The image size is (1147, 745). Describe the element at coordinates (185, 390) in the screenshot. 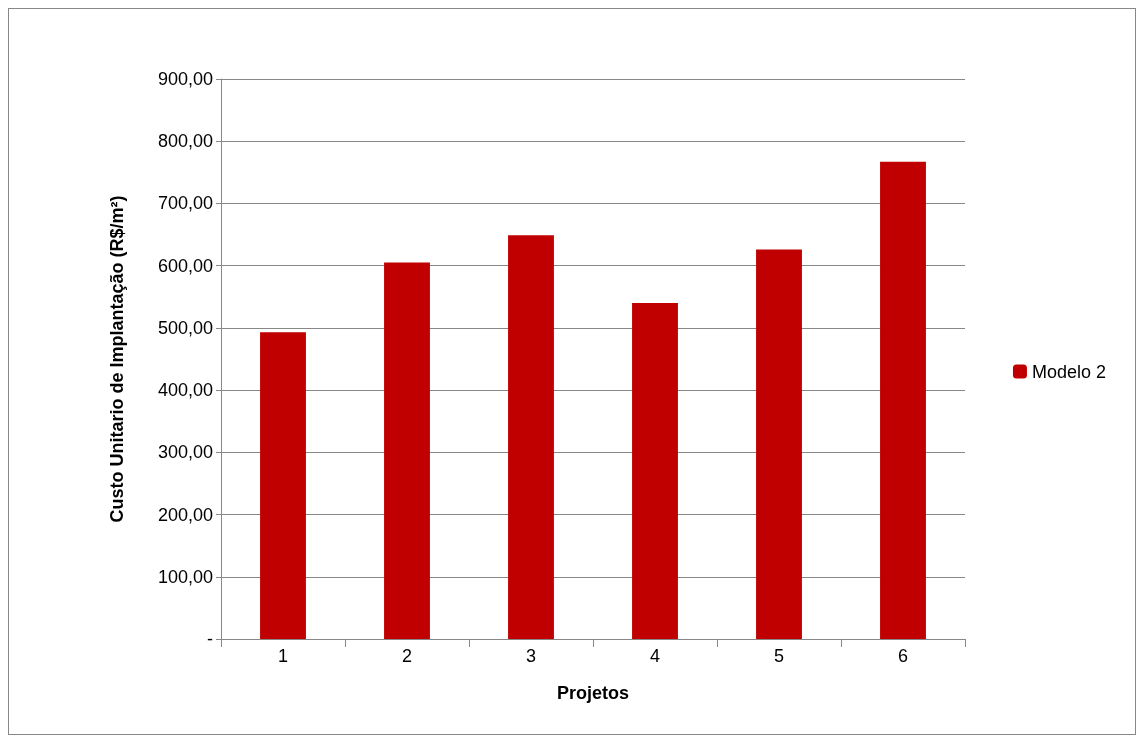

I see `y-tick-label: 400,00` at that location.